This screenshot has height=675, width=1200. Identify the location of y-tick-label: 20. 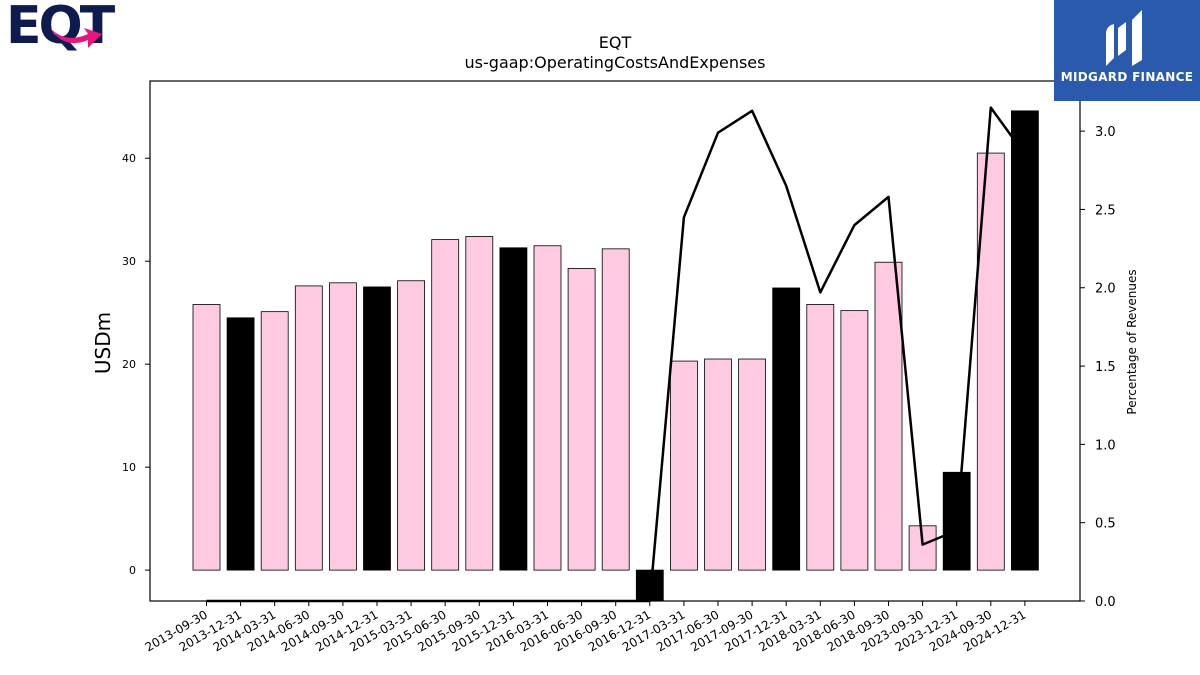
(129, 364).